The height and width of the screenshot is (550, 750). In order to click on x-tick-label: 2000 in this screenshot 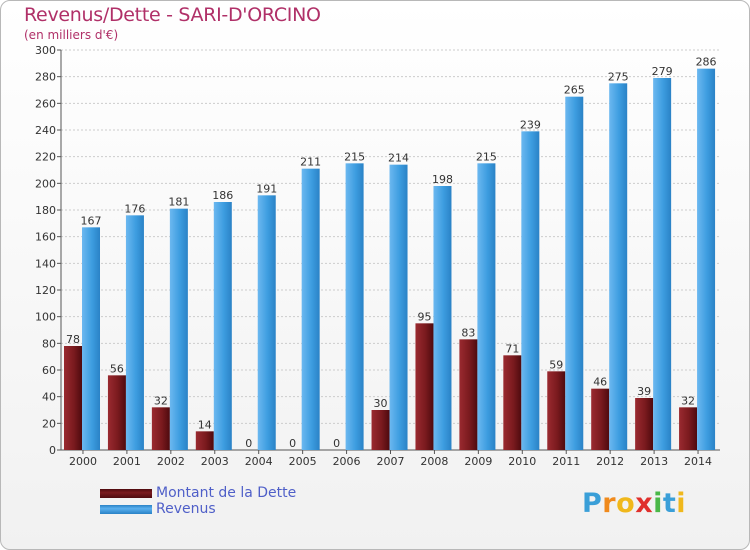, I will do `click(83, 461)`.